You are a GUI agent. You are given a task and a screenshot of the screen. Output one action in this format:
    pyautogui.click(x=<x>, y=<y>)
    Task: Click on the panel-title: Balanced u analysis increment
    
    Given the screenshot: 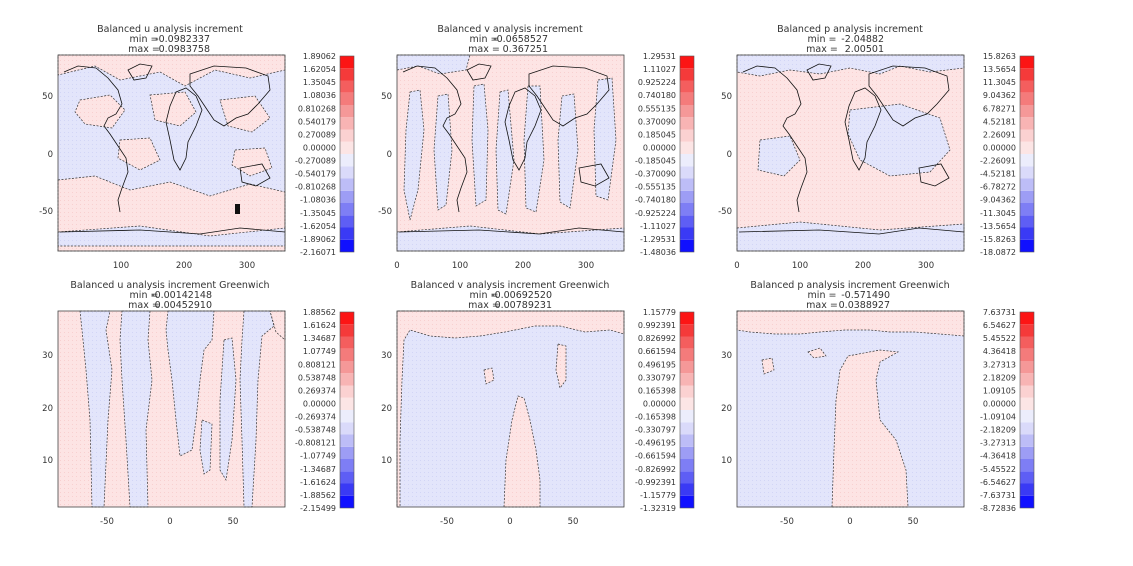 What is the action you would take?
    pyautogui.click(x=170, y=29)
    